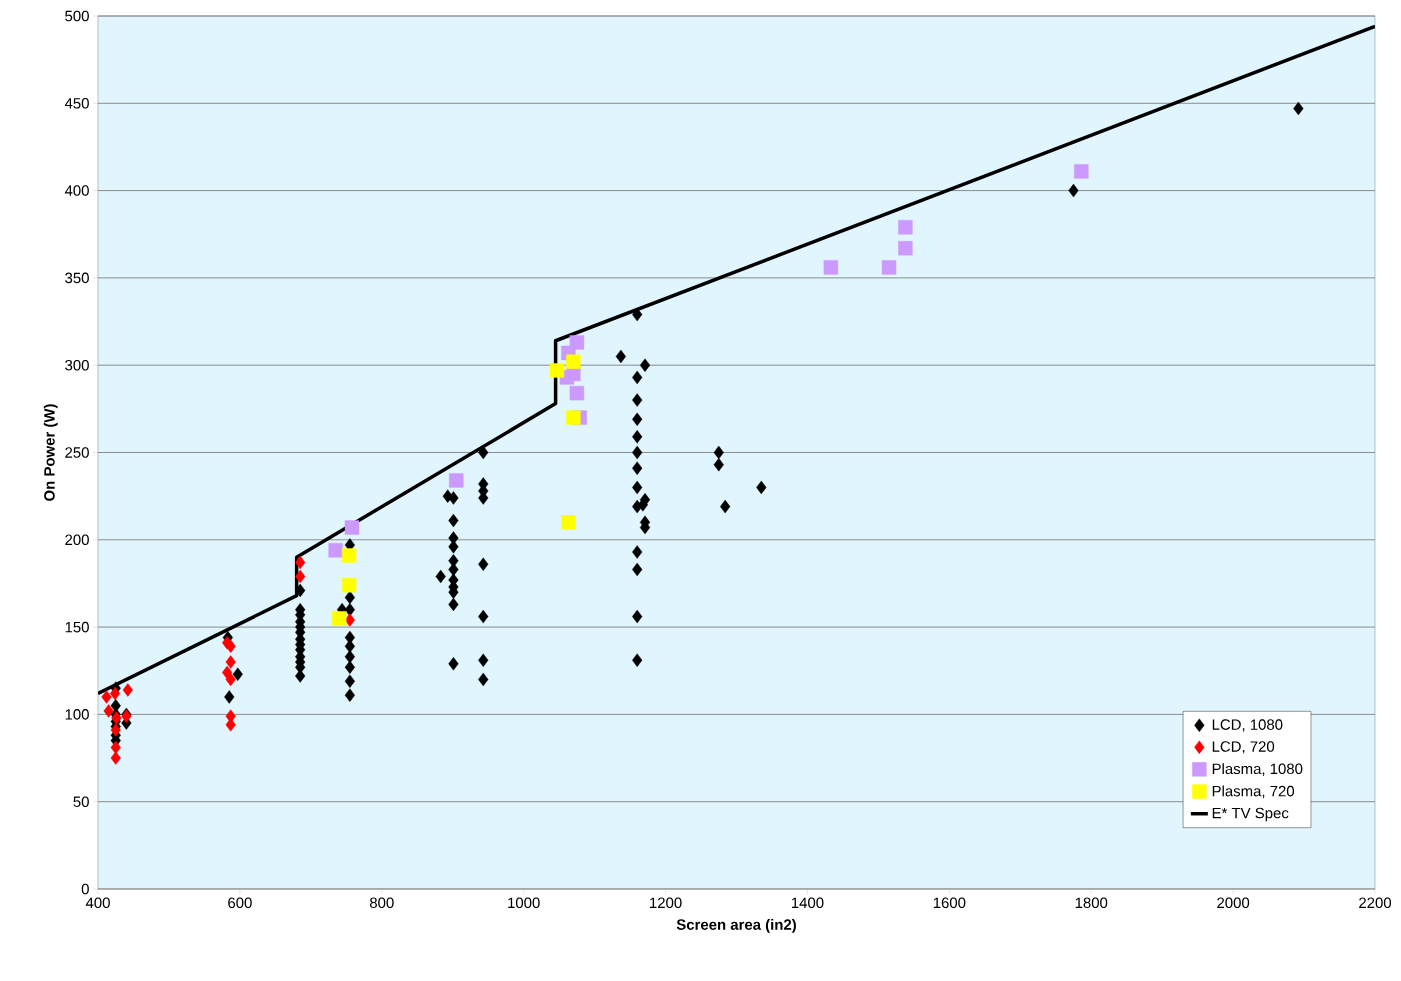 The image size is (1401, 981). What do you see at coordinates (1247, 725) in the screenshot?
I see `legend-label: LCD, 1080` at bounding box center [1247, 725].